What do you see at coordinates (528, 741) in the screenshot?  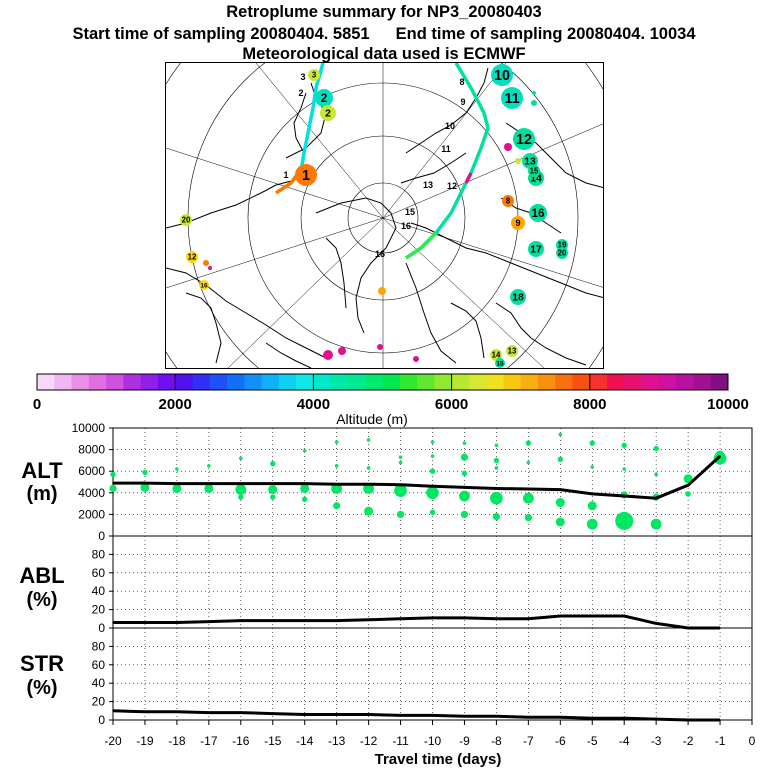 I see `x-tick-label: -7` at bounding box center [528, 741].